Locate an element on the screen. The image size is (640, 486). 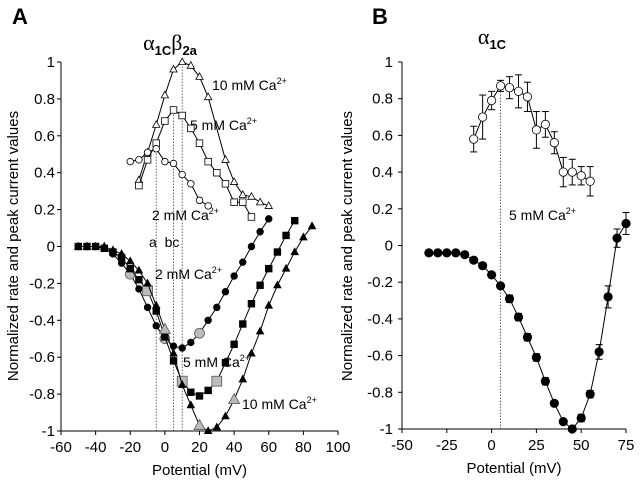
y-tick-label: 0.2 is located at coordinates (44, 210).